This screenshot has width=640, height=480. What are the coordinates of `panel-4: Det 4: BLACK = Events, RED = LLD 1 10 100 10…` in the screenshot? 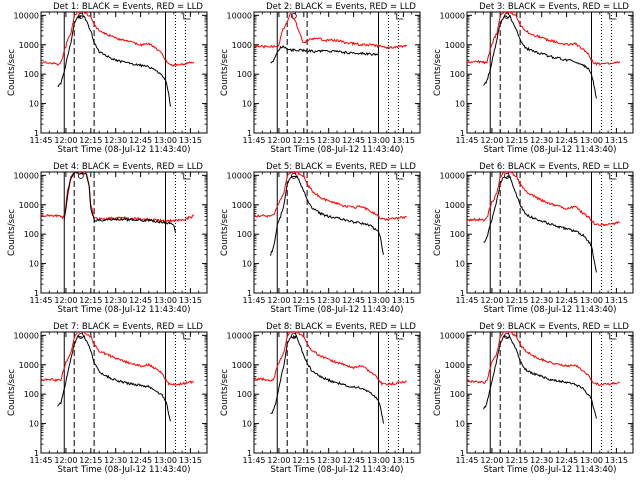 It's located at (107, 238).